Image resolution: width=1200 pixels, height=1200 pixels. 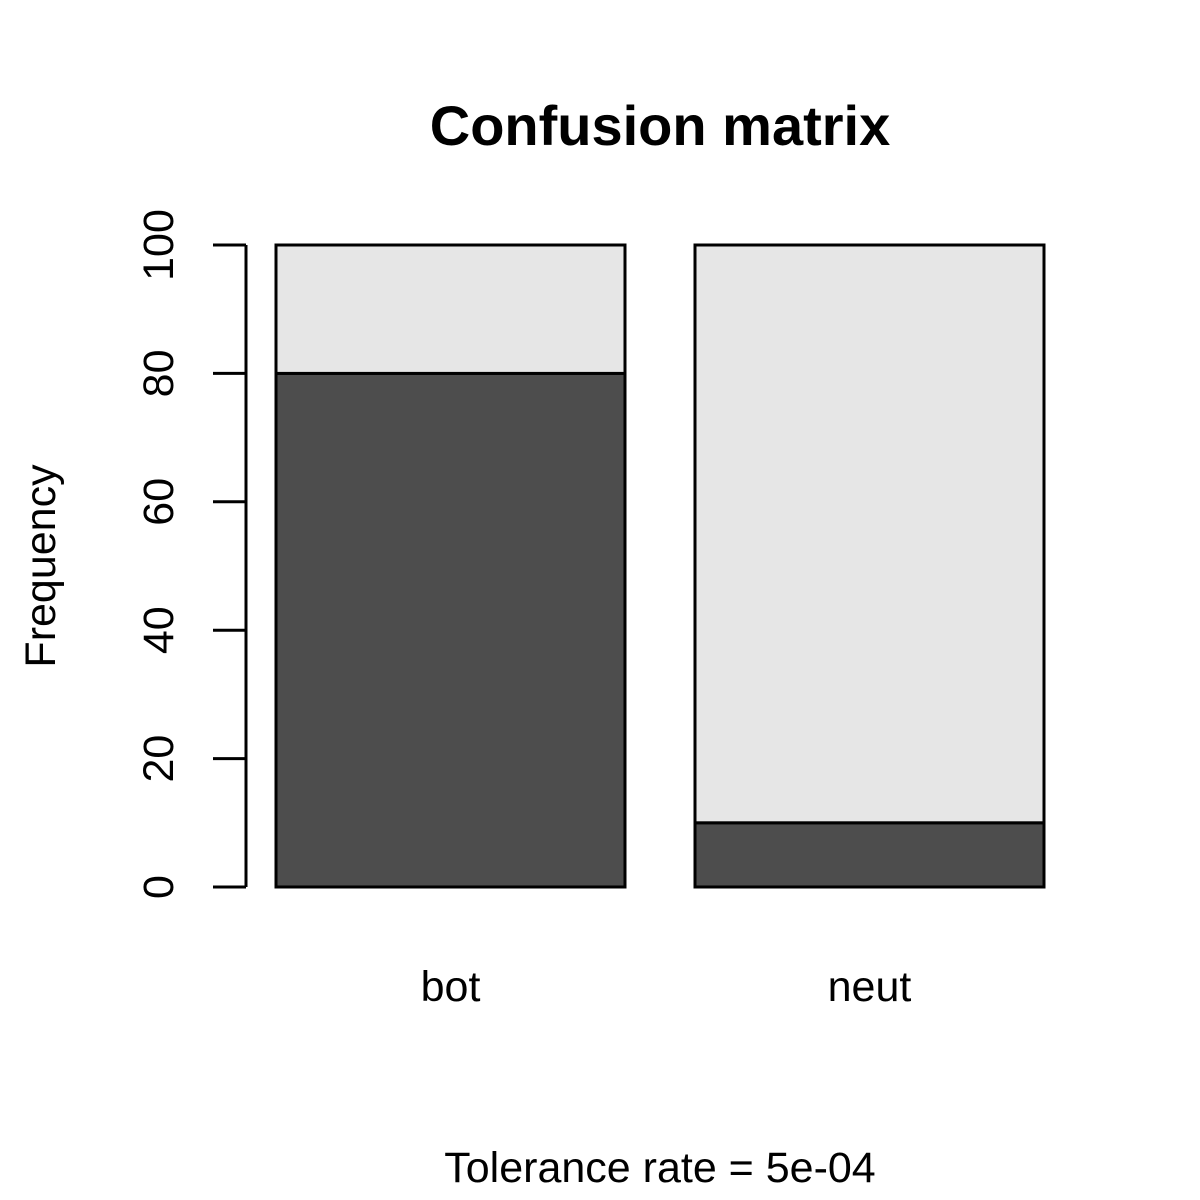 What do you see at coordinates (159, 245) in the screenshot?
I see `y-tick-label-100: 100` at bounding box center [159, 245].